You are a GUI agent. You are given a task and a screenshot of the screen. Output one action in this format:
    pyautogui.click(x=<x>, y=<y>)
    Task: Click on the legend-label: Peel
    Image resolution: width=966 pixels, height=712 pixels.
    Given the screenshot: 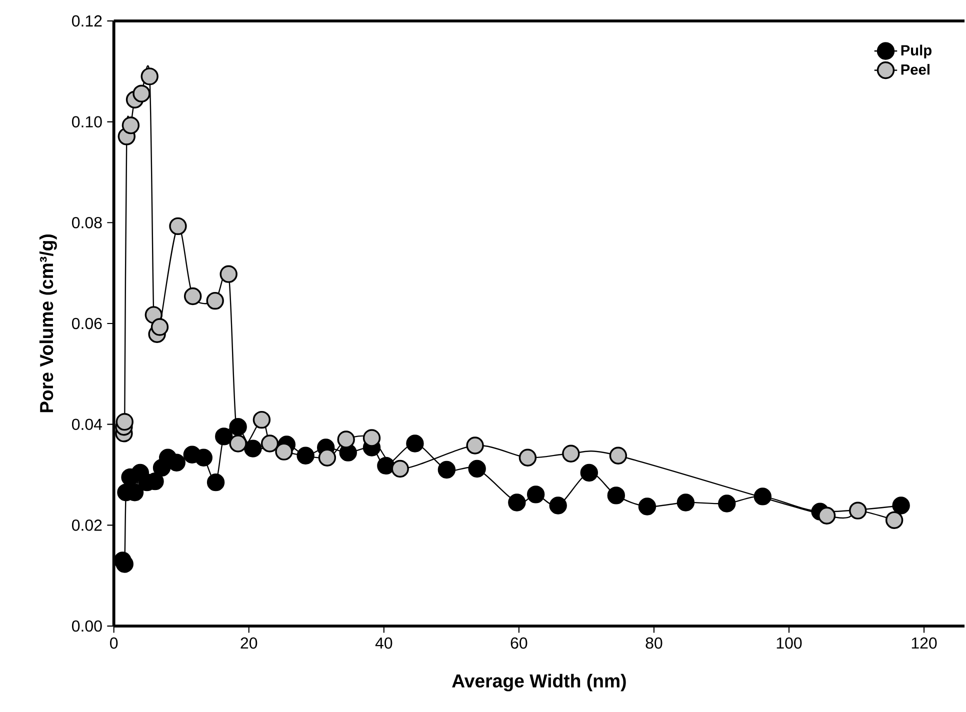 What is the action you would take?
    pyautogui.click(x=915, y=69)
    